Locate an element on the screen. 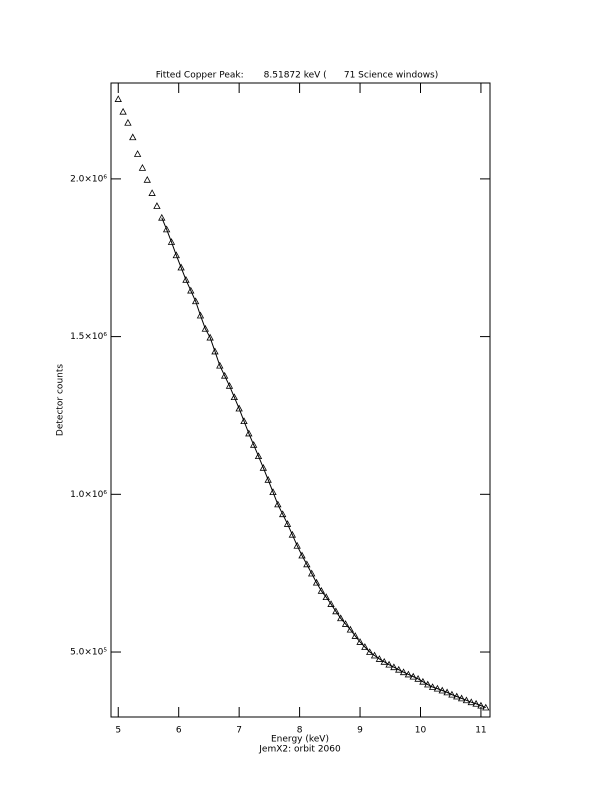 The width and height of the screenshot is (612, 792). y-axis-label: Detector counts is located at coordinates (61, 400).